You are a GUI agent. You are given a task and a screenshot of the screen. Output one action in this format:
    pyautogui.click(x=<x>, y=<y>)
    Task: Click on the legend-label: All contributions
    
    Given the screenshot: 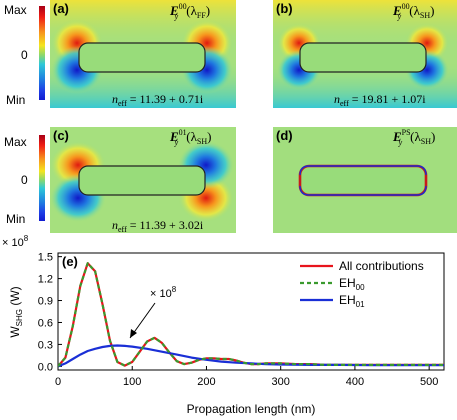 What is the action you would take?
    pyautogui.click(x=381, y=266)
    